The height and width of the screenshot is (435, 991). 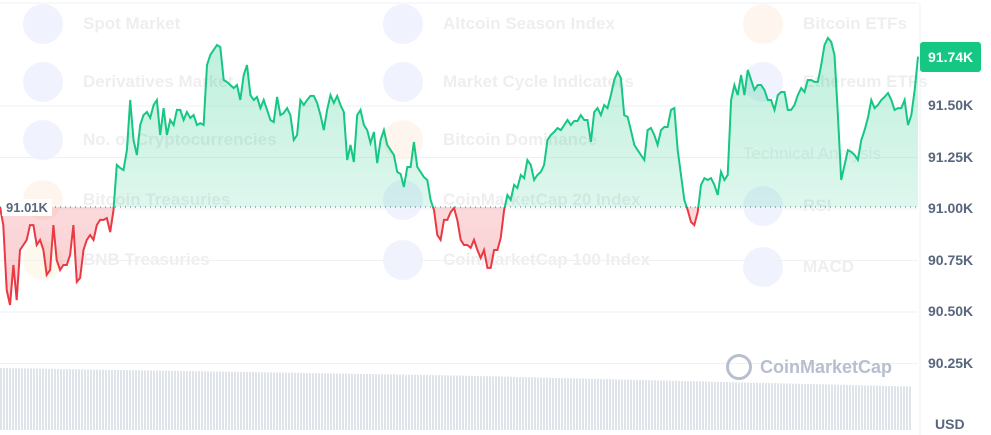 What do you see at coordinates (950, 424) in the screenshot?
I see `currency-unit: USD` at bounding box center [950, 424].